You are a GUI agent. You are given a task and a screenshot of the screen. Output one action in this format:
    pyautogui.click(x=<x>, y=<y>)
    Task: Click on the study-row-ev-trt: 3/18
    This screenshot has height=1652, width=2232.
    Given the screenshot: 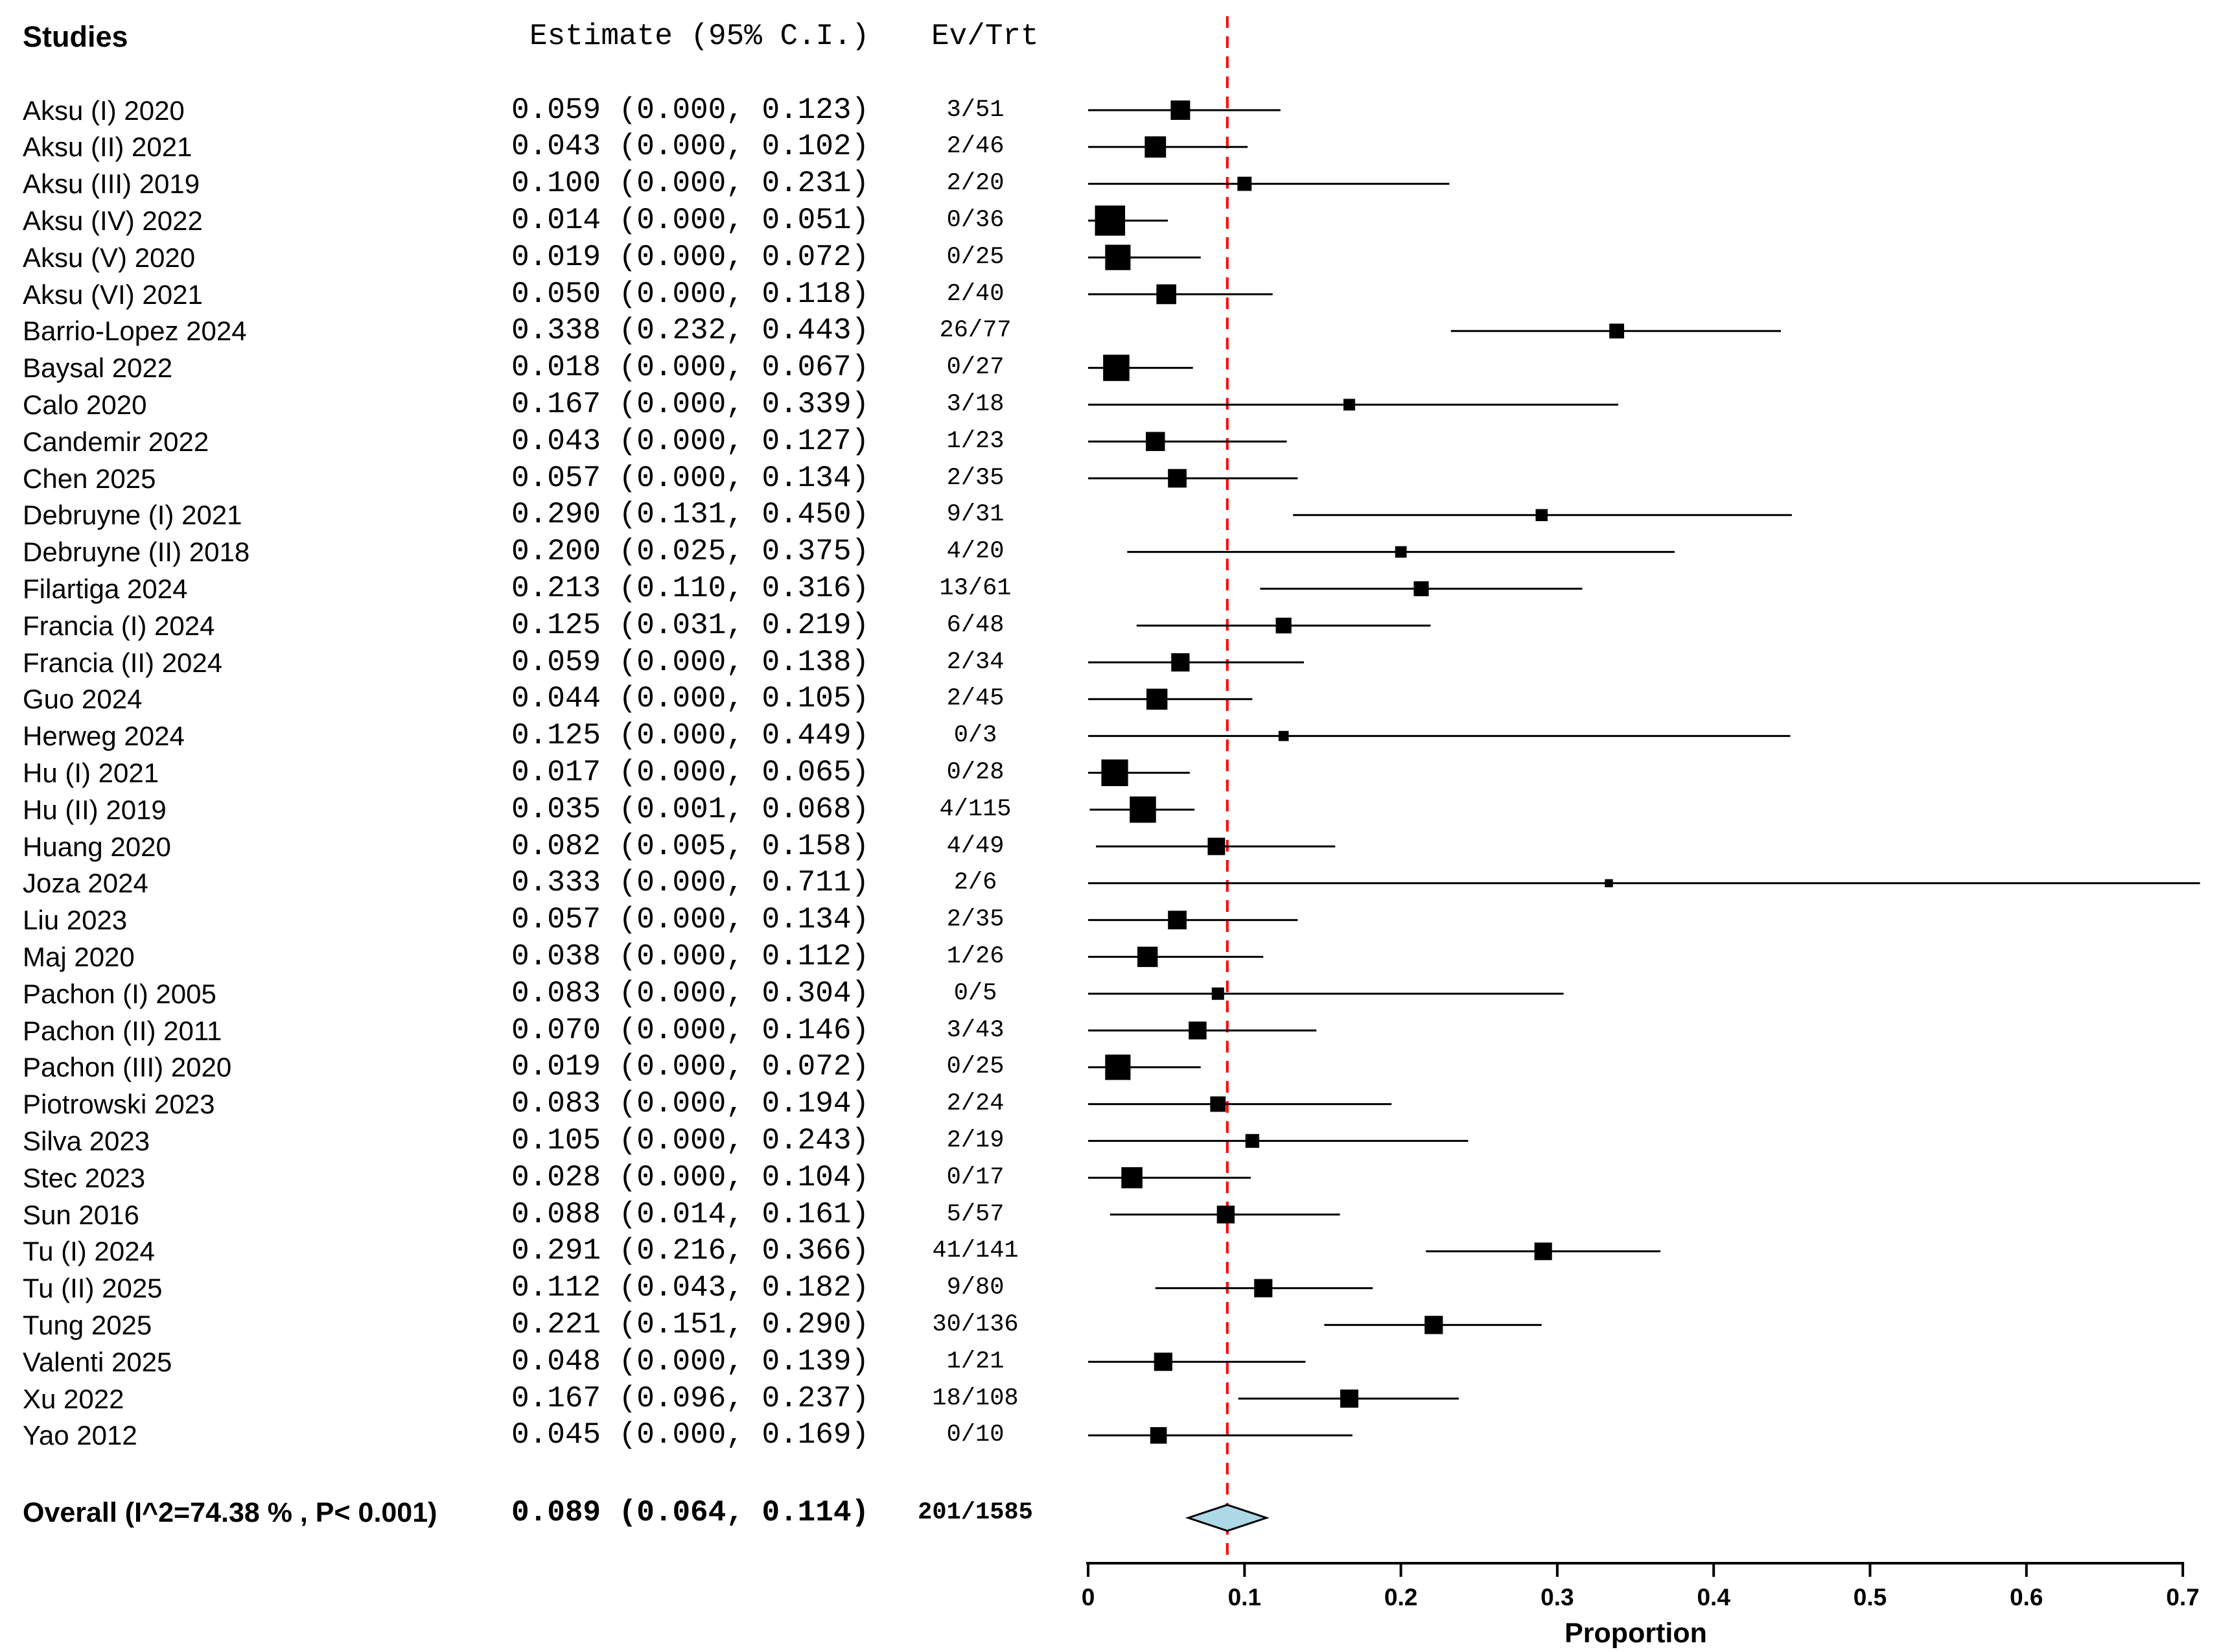 What is the action you would take?
    pyautogui.click(x=975, y=404)
    